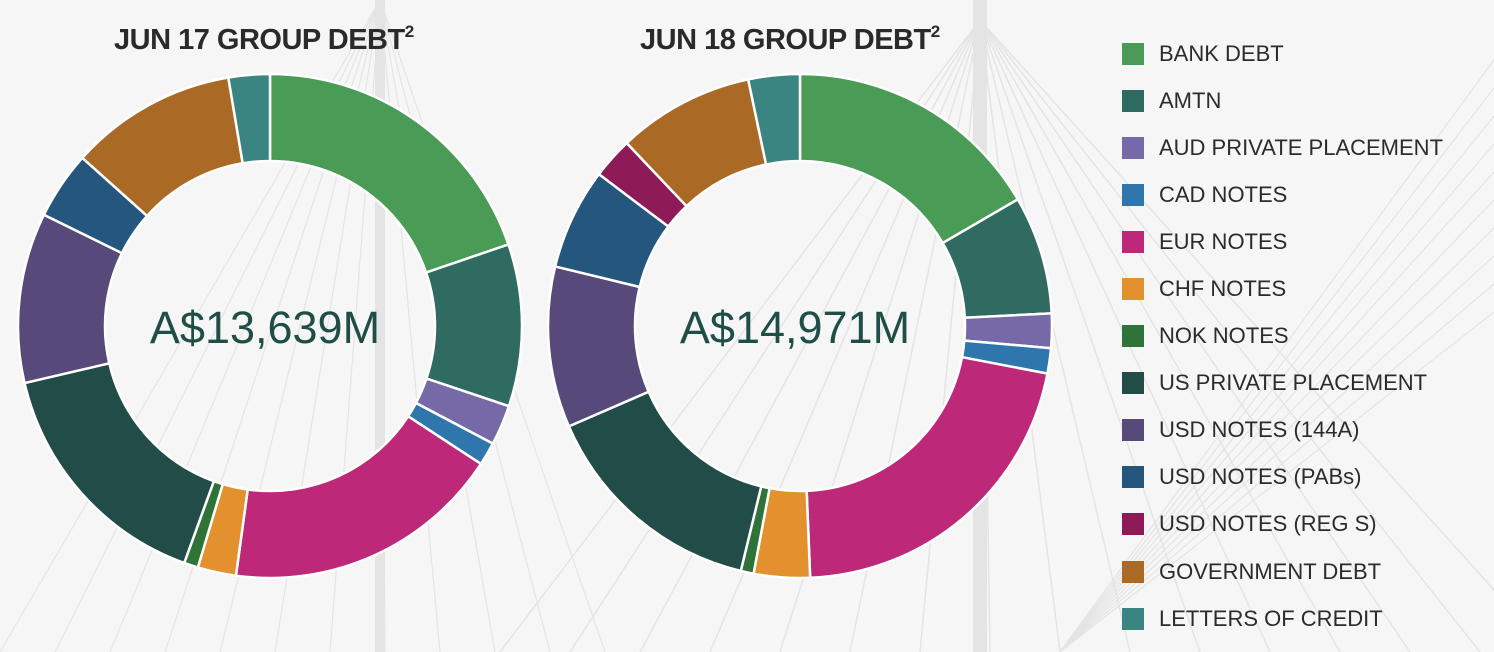 The width and height of the screenshot is (1494, 652). I want to click on legend-label: CHF NOTES, so click(1223, 289).